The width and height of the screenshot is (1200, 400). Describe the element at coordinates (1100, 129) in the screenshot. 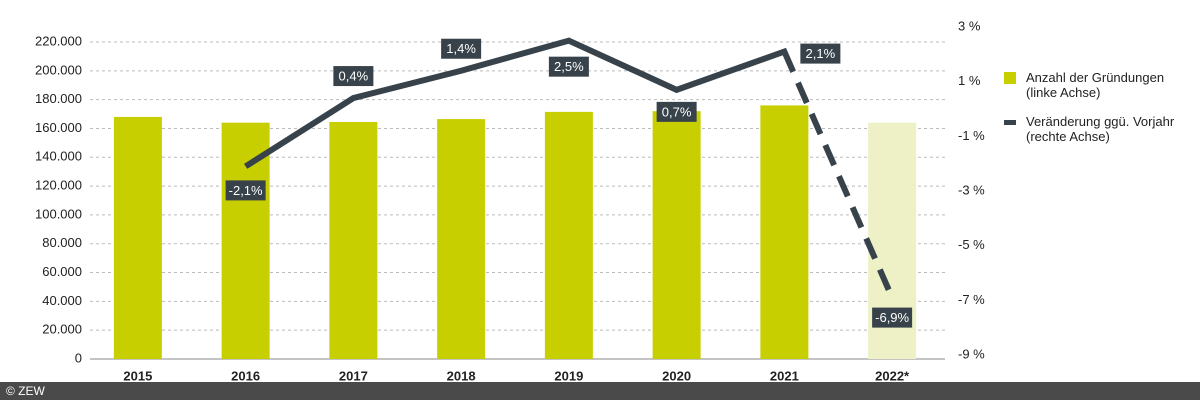

I see `legend-label: Veränderung ggü. Vorjahr (rechte Achse)` at that location.